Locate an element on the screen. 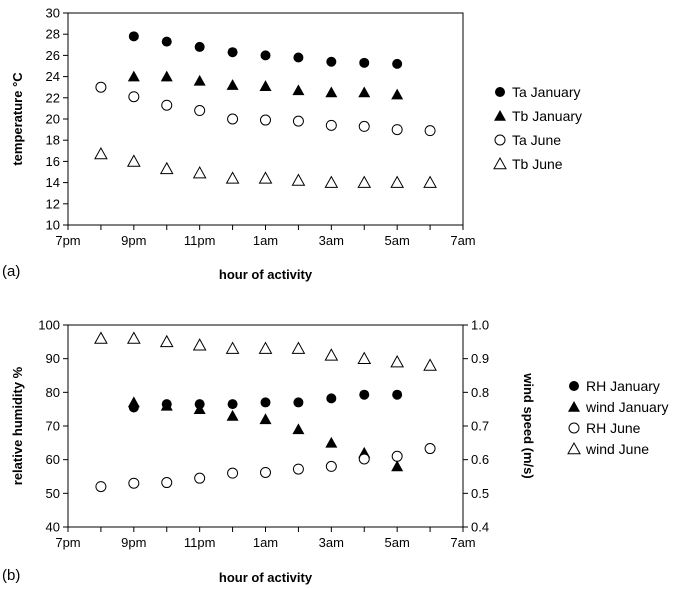  y-tick-label: 22 is located at coordinates (53, 97).